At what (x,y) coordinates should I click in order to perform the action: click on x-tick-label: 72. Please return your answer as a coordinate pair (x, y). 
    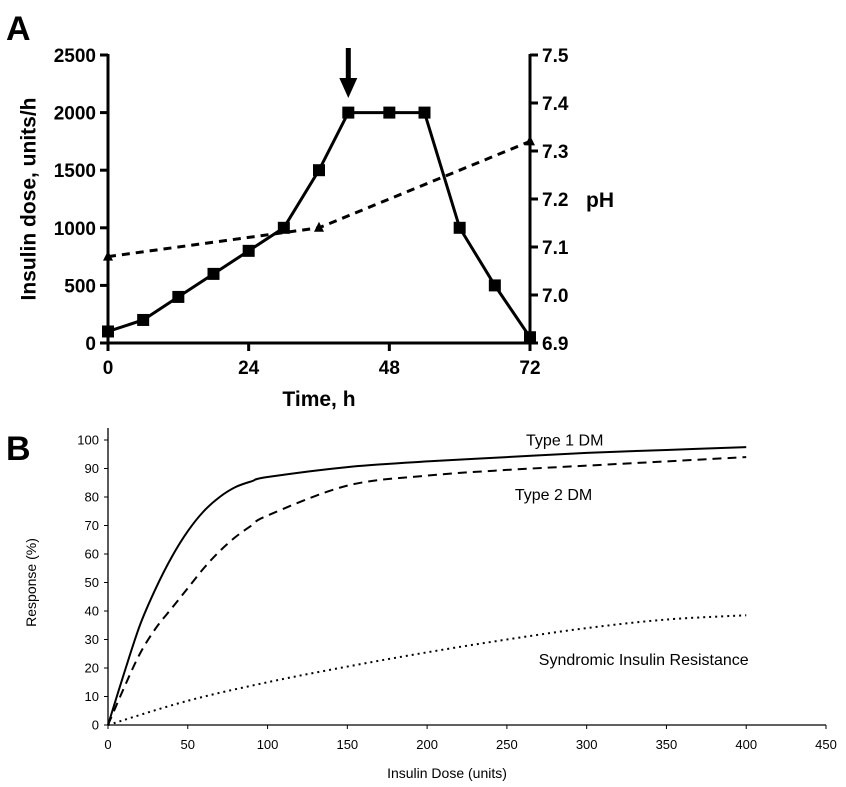
    Looking at the image, I should click on (529, 368).